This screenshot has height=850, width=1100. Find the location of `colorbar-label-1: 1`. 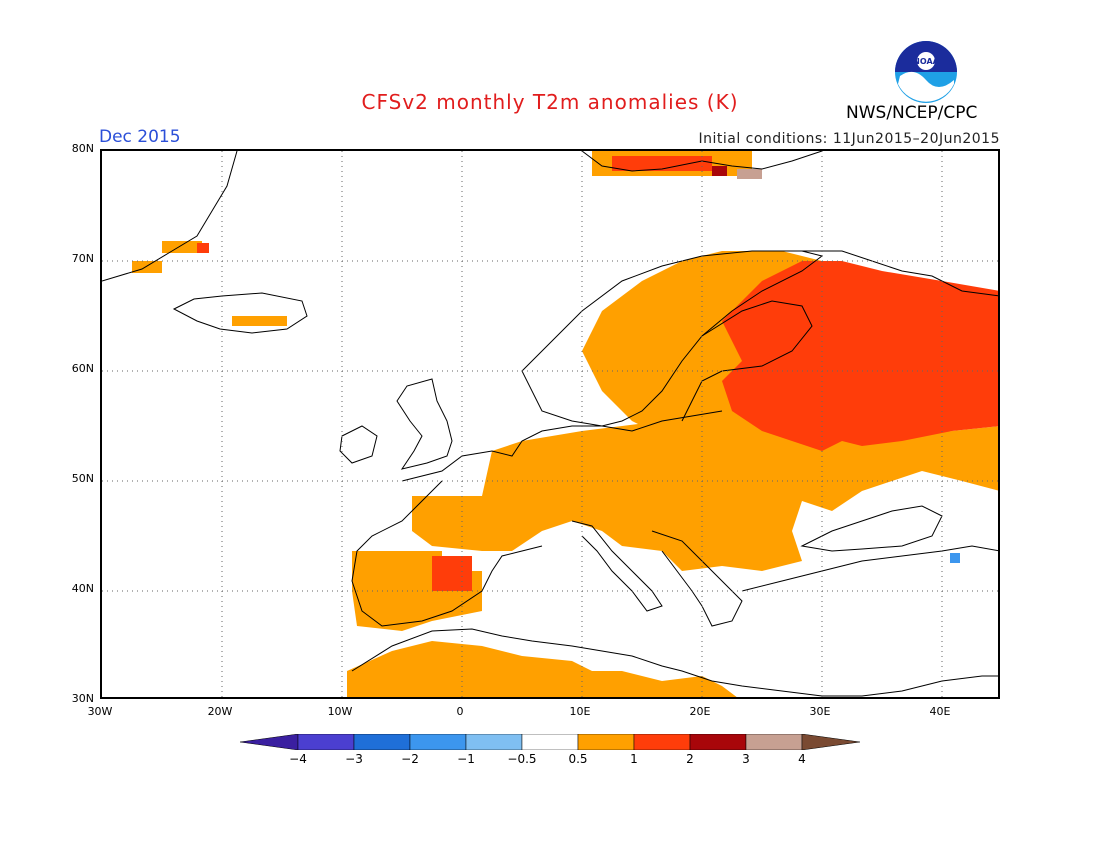

colorbar-label-1: 1 is located at coordinates (634, 759).